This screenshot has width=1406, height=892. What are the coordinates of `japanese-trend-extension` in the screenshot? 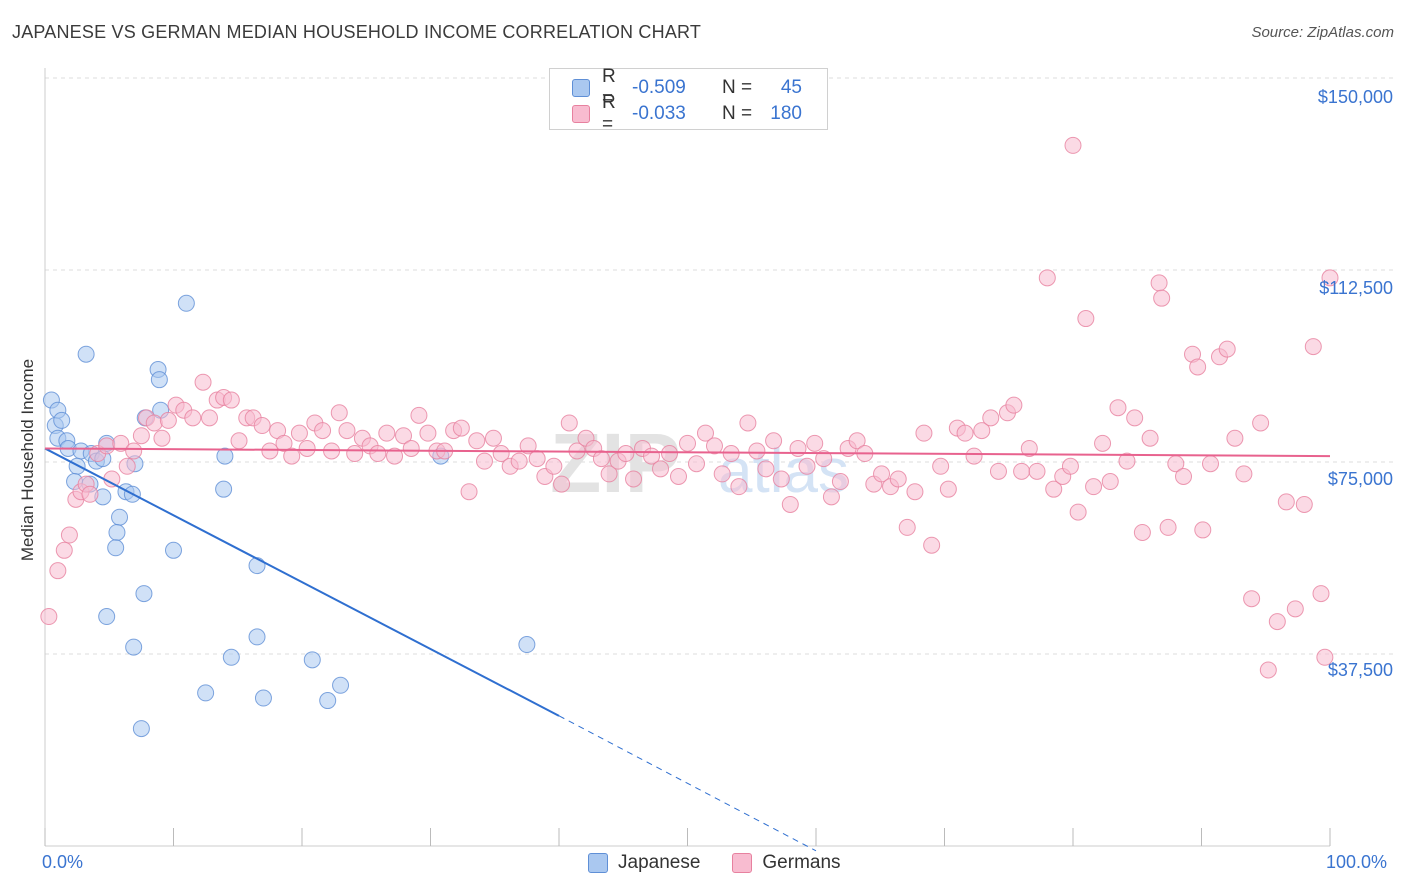 It's located at (687, 783).